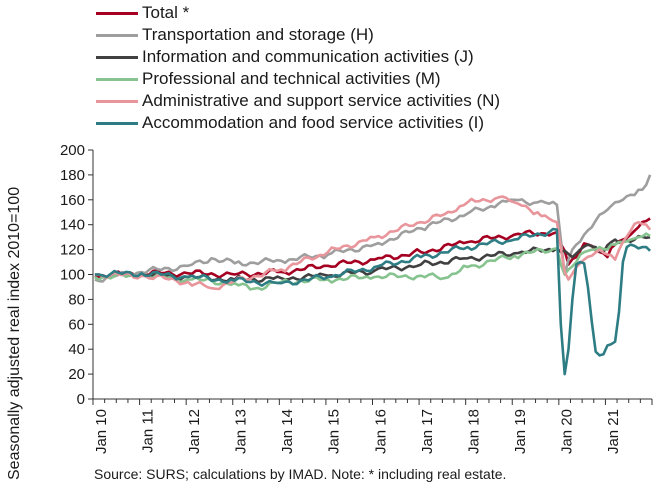  Describe the element at coordinates (194, 431) in the screenshot. I see `x-tick-label: Jan 12` at that location.